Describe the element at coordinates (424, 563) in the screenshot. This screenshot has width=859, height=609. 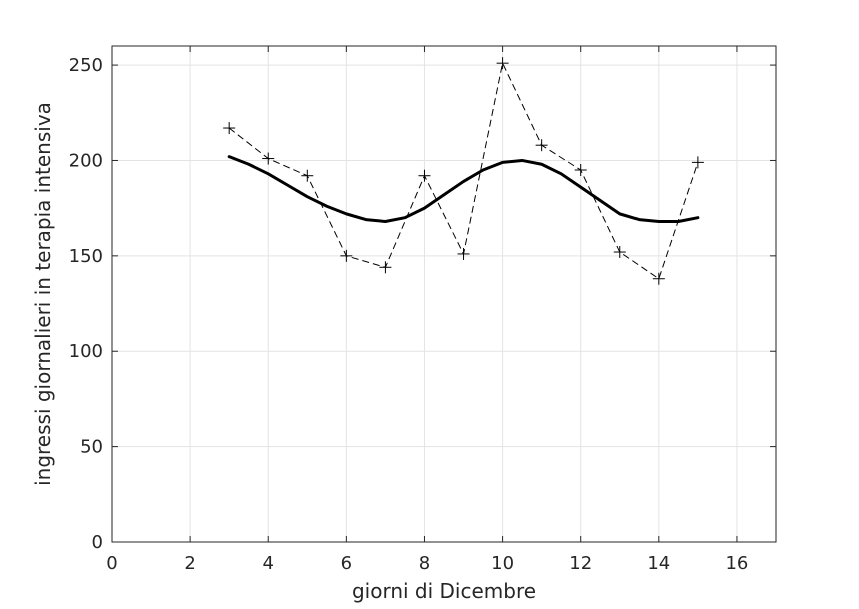
I see `x-tick-label: 8` at that location.